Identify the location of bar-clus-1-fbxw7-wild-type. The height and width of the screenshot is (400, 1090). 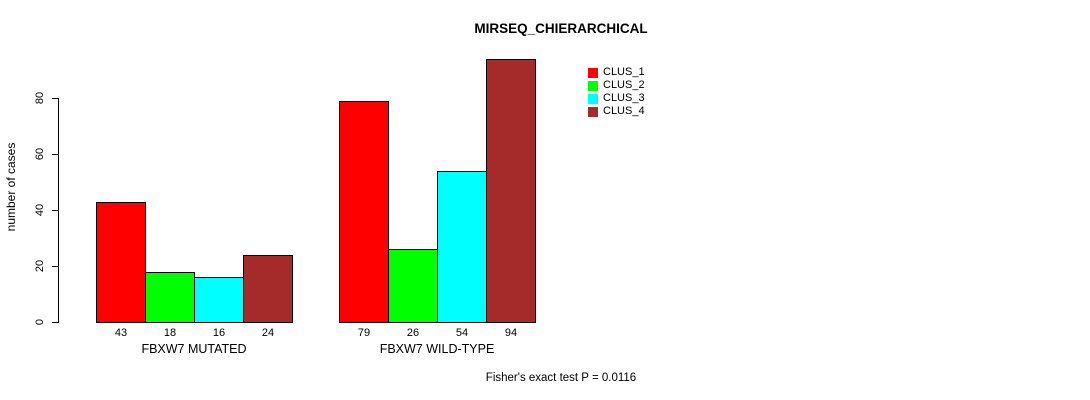
(364, 211).